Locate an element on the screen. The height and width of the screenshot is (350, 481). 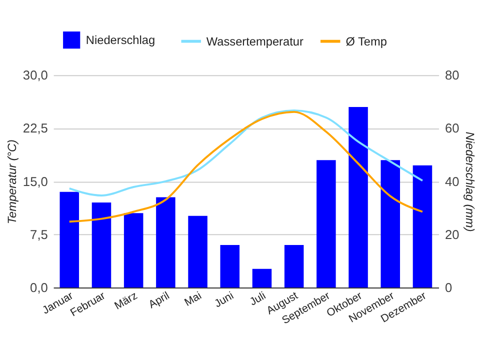
x-tick-label: Juni is located at coordinates (224, 300).